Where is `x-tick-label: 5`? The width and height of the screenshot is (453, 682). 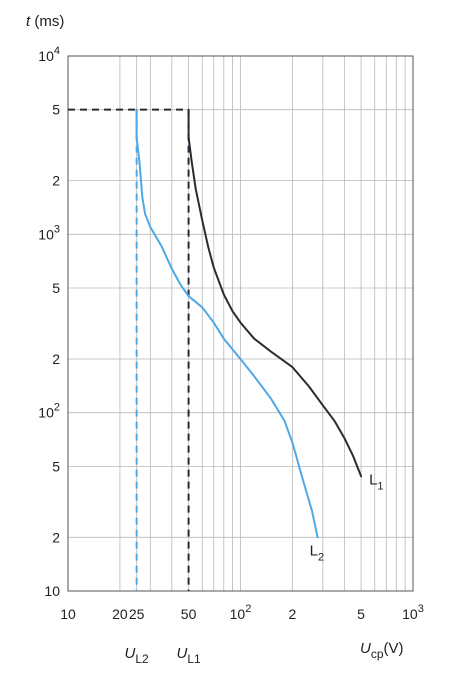
x-tick-label: 5 is located at coordinates (361, 614).